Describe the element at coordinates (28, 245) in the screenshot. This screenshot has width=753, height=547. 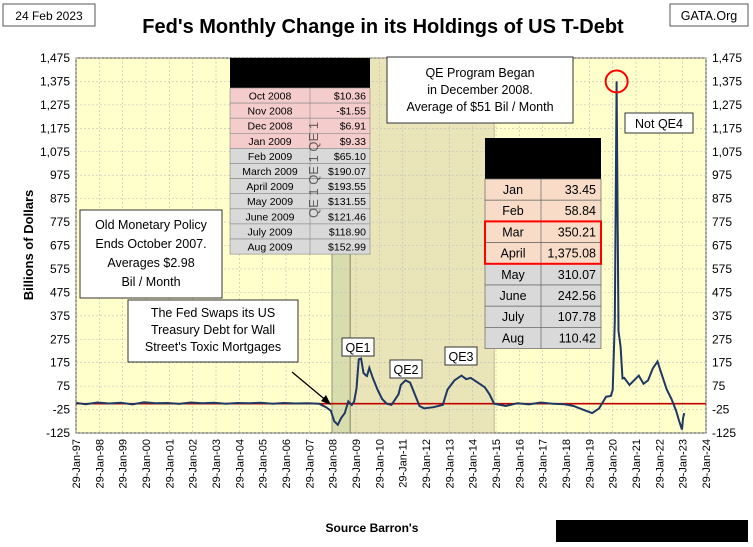
I see `y-axis-label: Billions of Dollars` at that location.